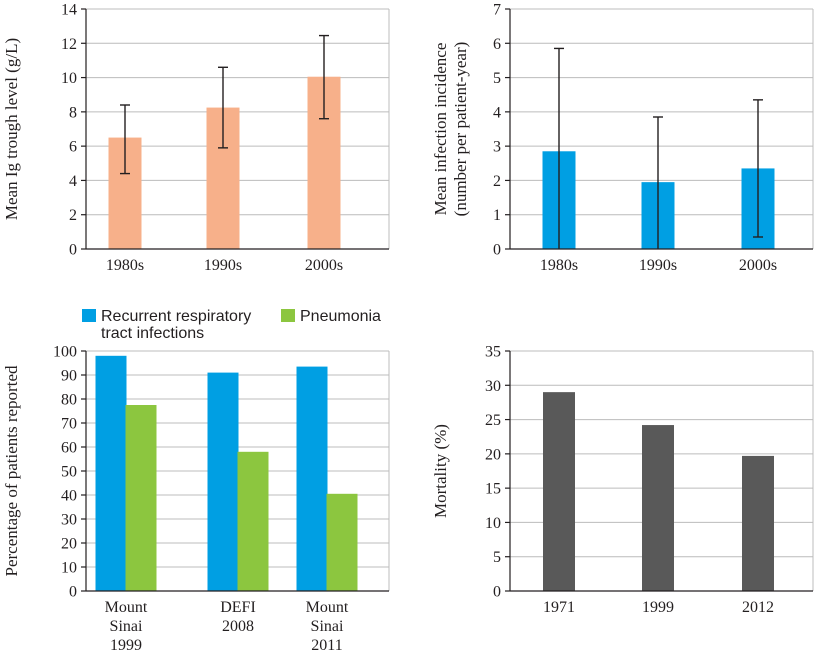 The image size is (827, 652). I want to click on y-tick-label: 60, so click(69, 448).